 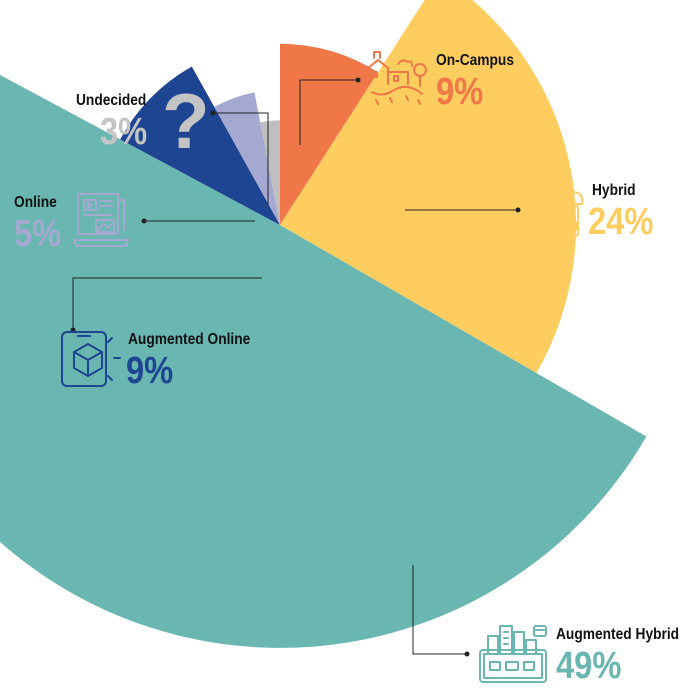 I want to click on leader-undecided, so click(x=241, y=158).